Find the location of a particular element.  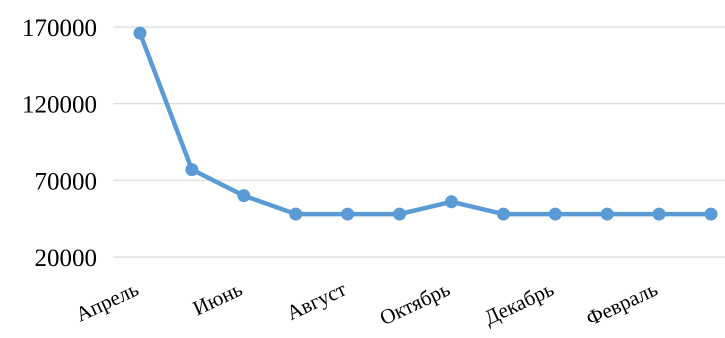

x-tick-label: Август is located at coordinates (316, 301).